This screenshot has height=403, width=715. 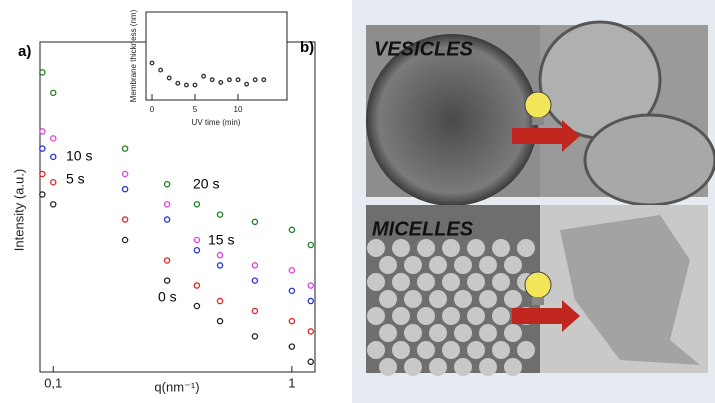 I want to click on x-tick-label: 0,1, so click(x=53, y=382).